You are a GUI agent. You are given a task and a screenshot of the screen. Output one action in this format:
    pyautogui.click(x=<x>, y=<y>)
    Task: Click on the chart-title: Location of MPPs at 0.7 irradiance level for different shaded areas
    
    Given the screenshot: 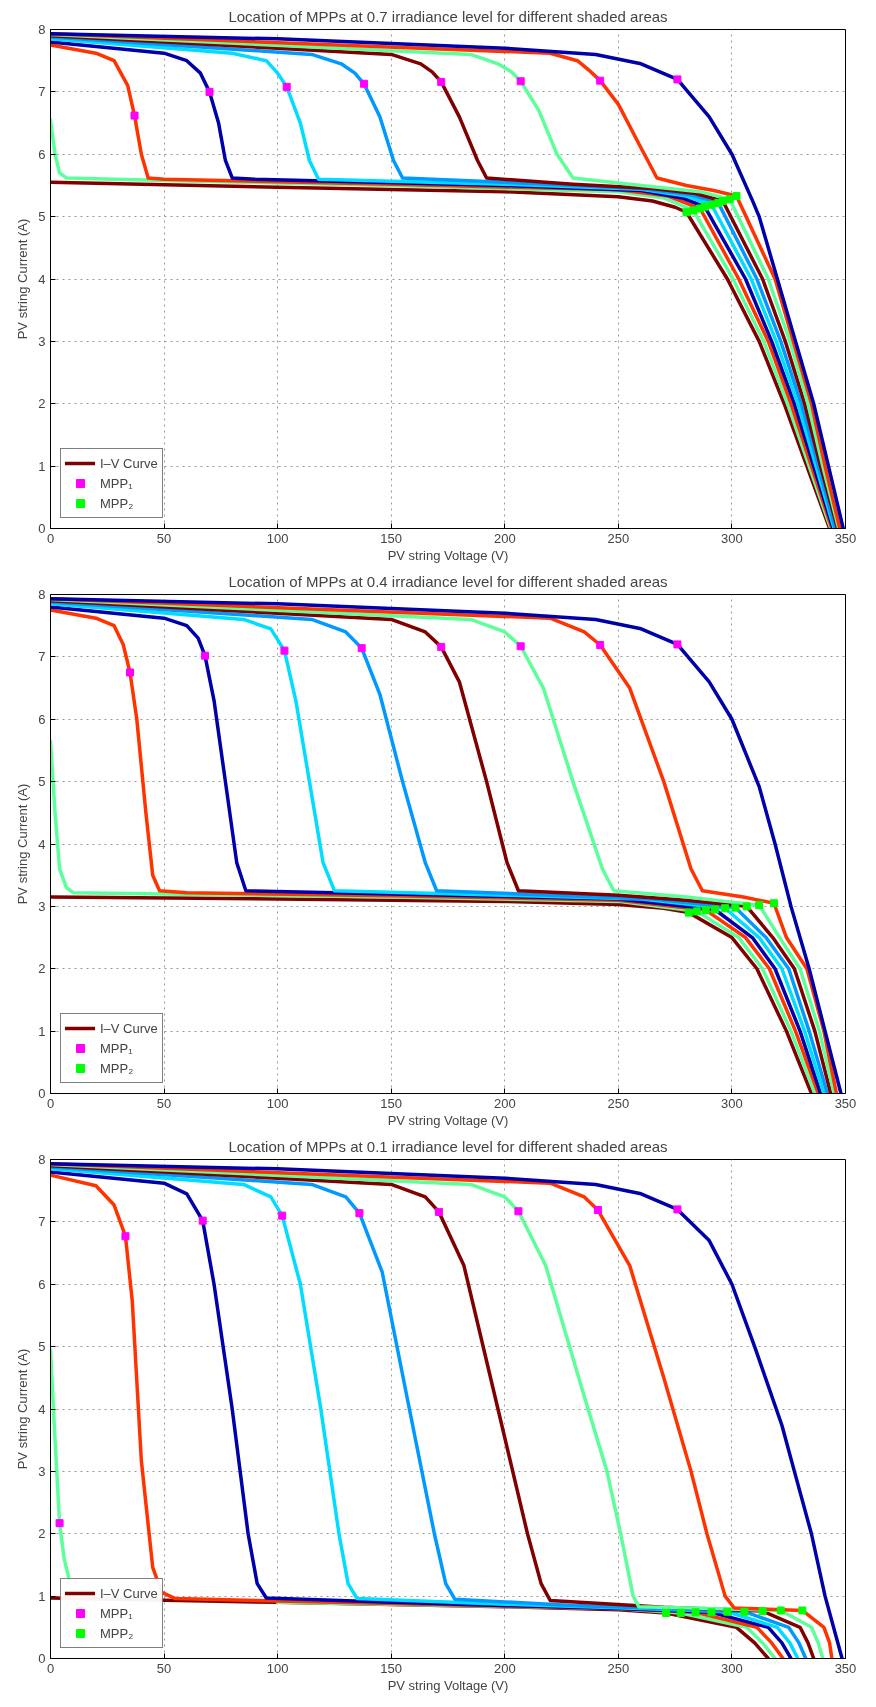 What is the action you would take?
    pyautogui.click(x=448, y=16)
    